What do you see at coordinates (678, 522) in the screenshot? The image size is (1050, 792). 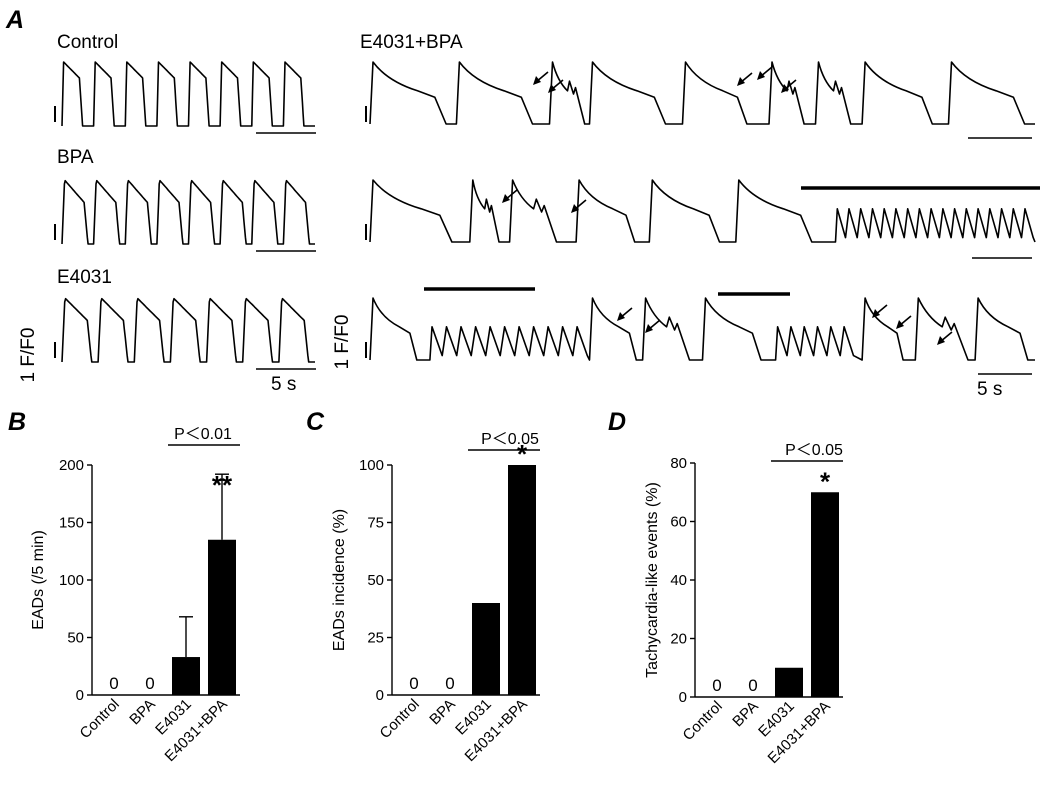 I see `y-tick-label: 60` at bounding box center [678, 522].